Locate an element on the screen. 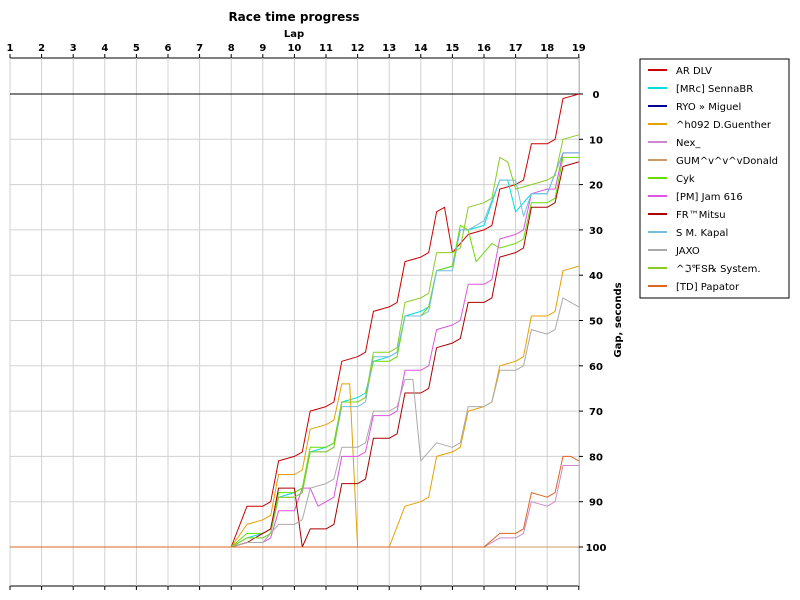 The width and height of the screenshot is (800, 600). legend-entry: S M. Kapal is located at coordinates (702, 233).